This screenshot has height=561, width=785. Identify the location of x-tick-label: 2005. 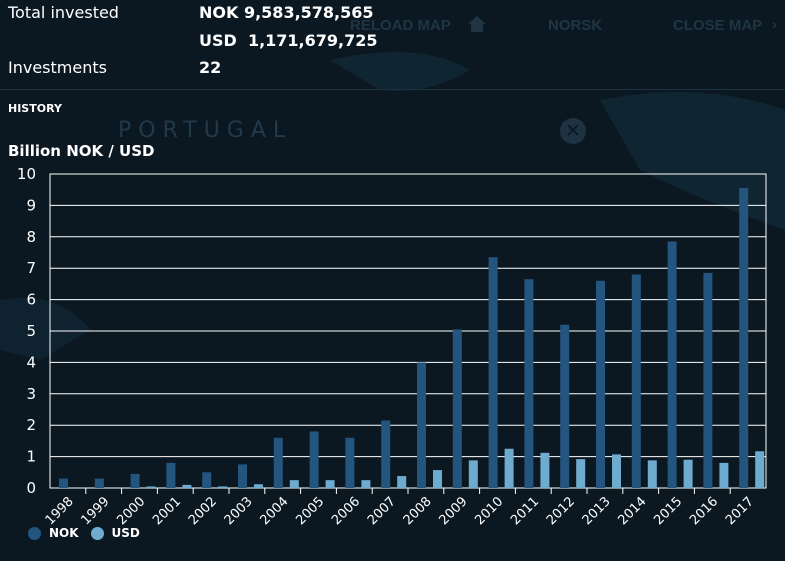
(310, 510).